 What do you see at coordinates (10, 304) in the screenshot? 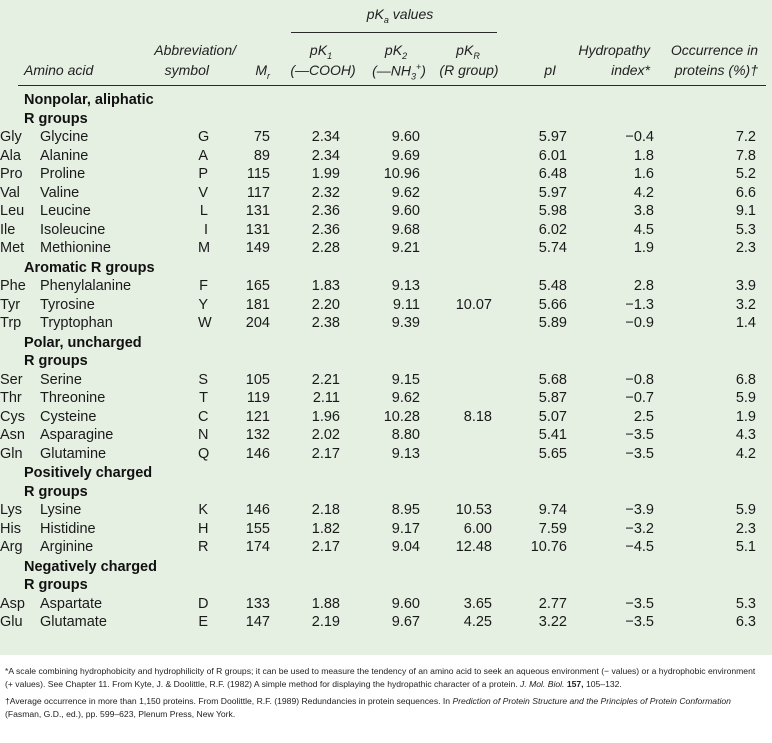
I see `cell-abbr: Tyr` at bounding box center [10, 304].